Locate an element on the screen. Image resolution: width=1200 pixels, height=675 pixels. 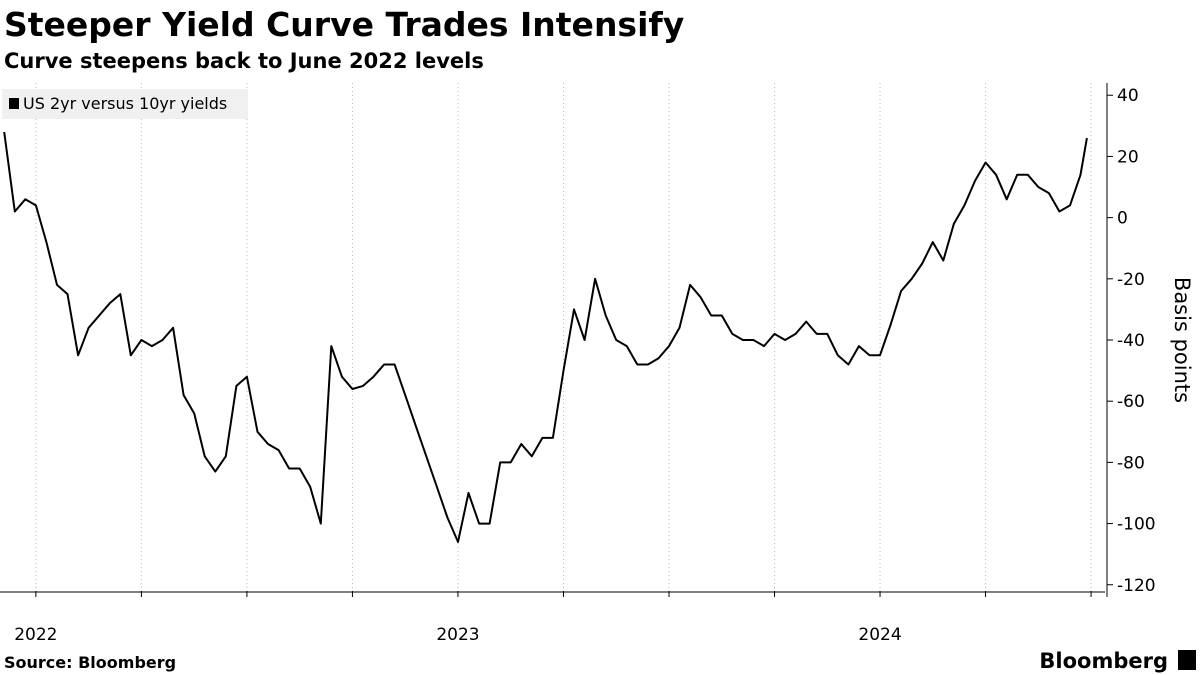
y-tick-label: -80 is located at coordinates (1131, 463).